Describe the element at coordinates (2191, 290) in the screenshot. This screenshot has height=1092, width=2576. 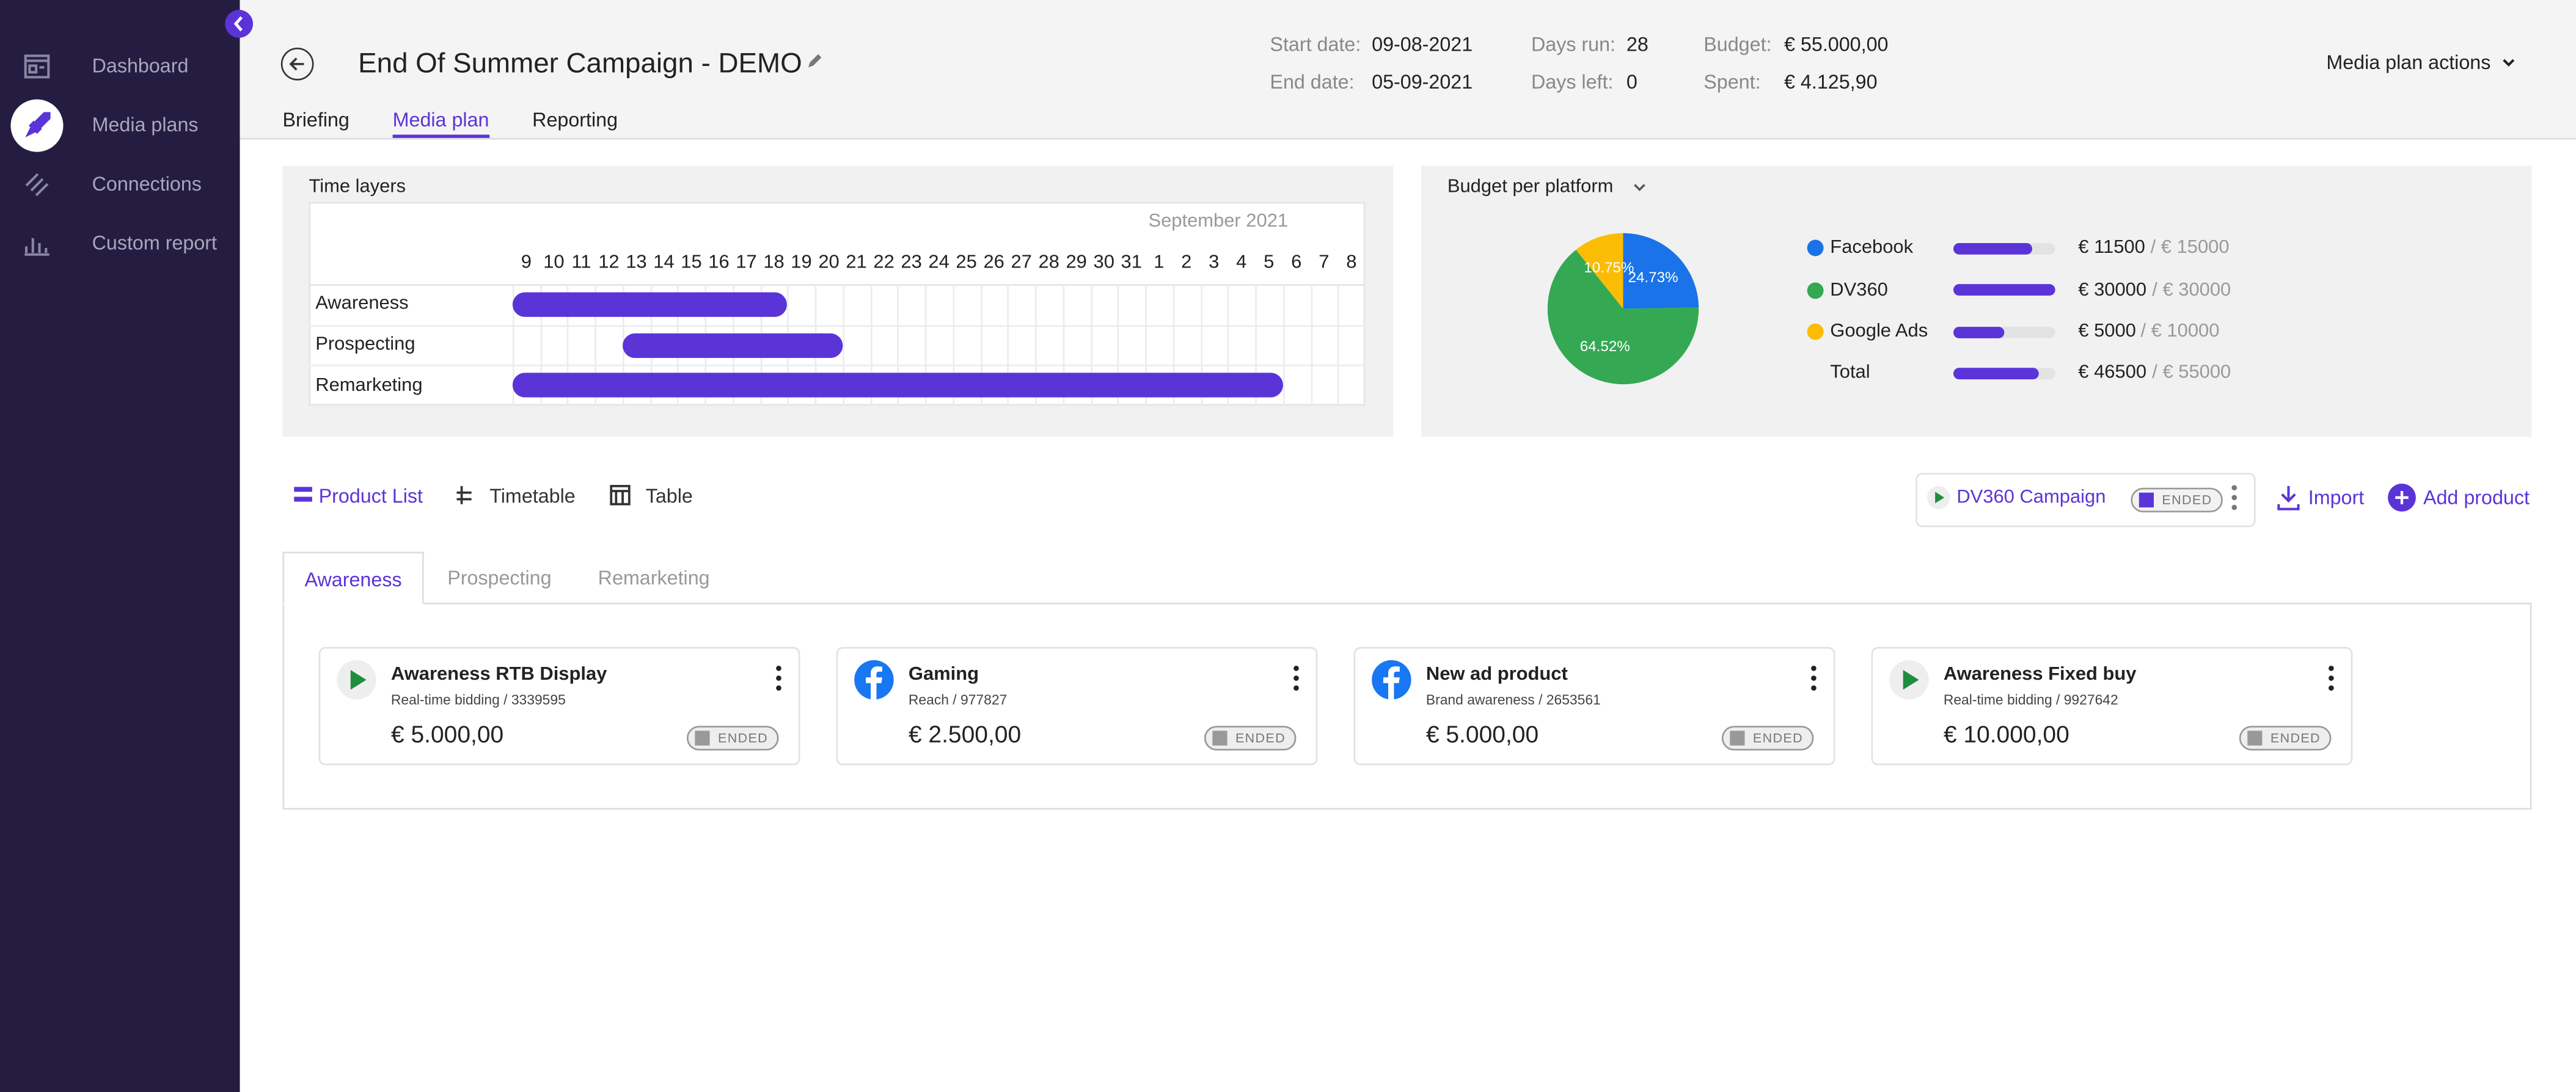
I see `budget-label: / € 30000` at that location.